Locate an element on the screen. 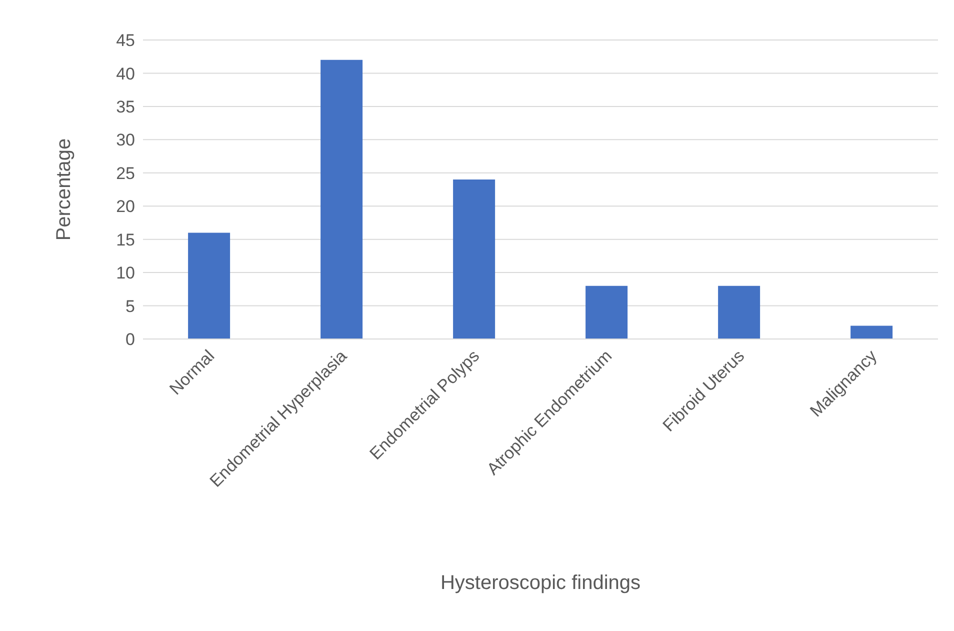 This screenshot has height=631, width=954. y-tick-label: 45 is located at coordinates (125, 40).